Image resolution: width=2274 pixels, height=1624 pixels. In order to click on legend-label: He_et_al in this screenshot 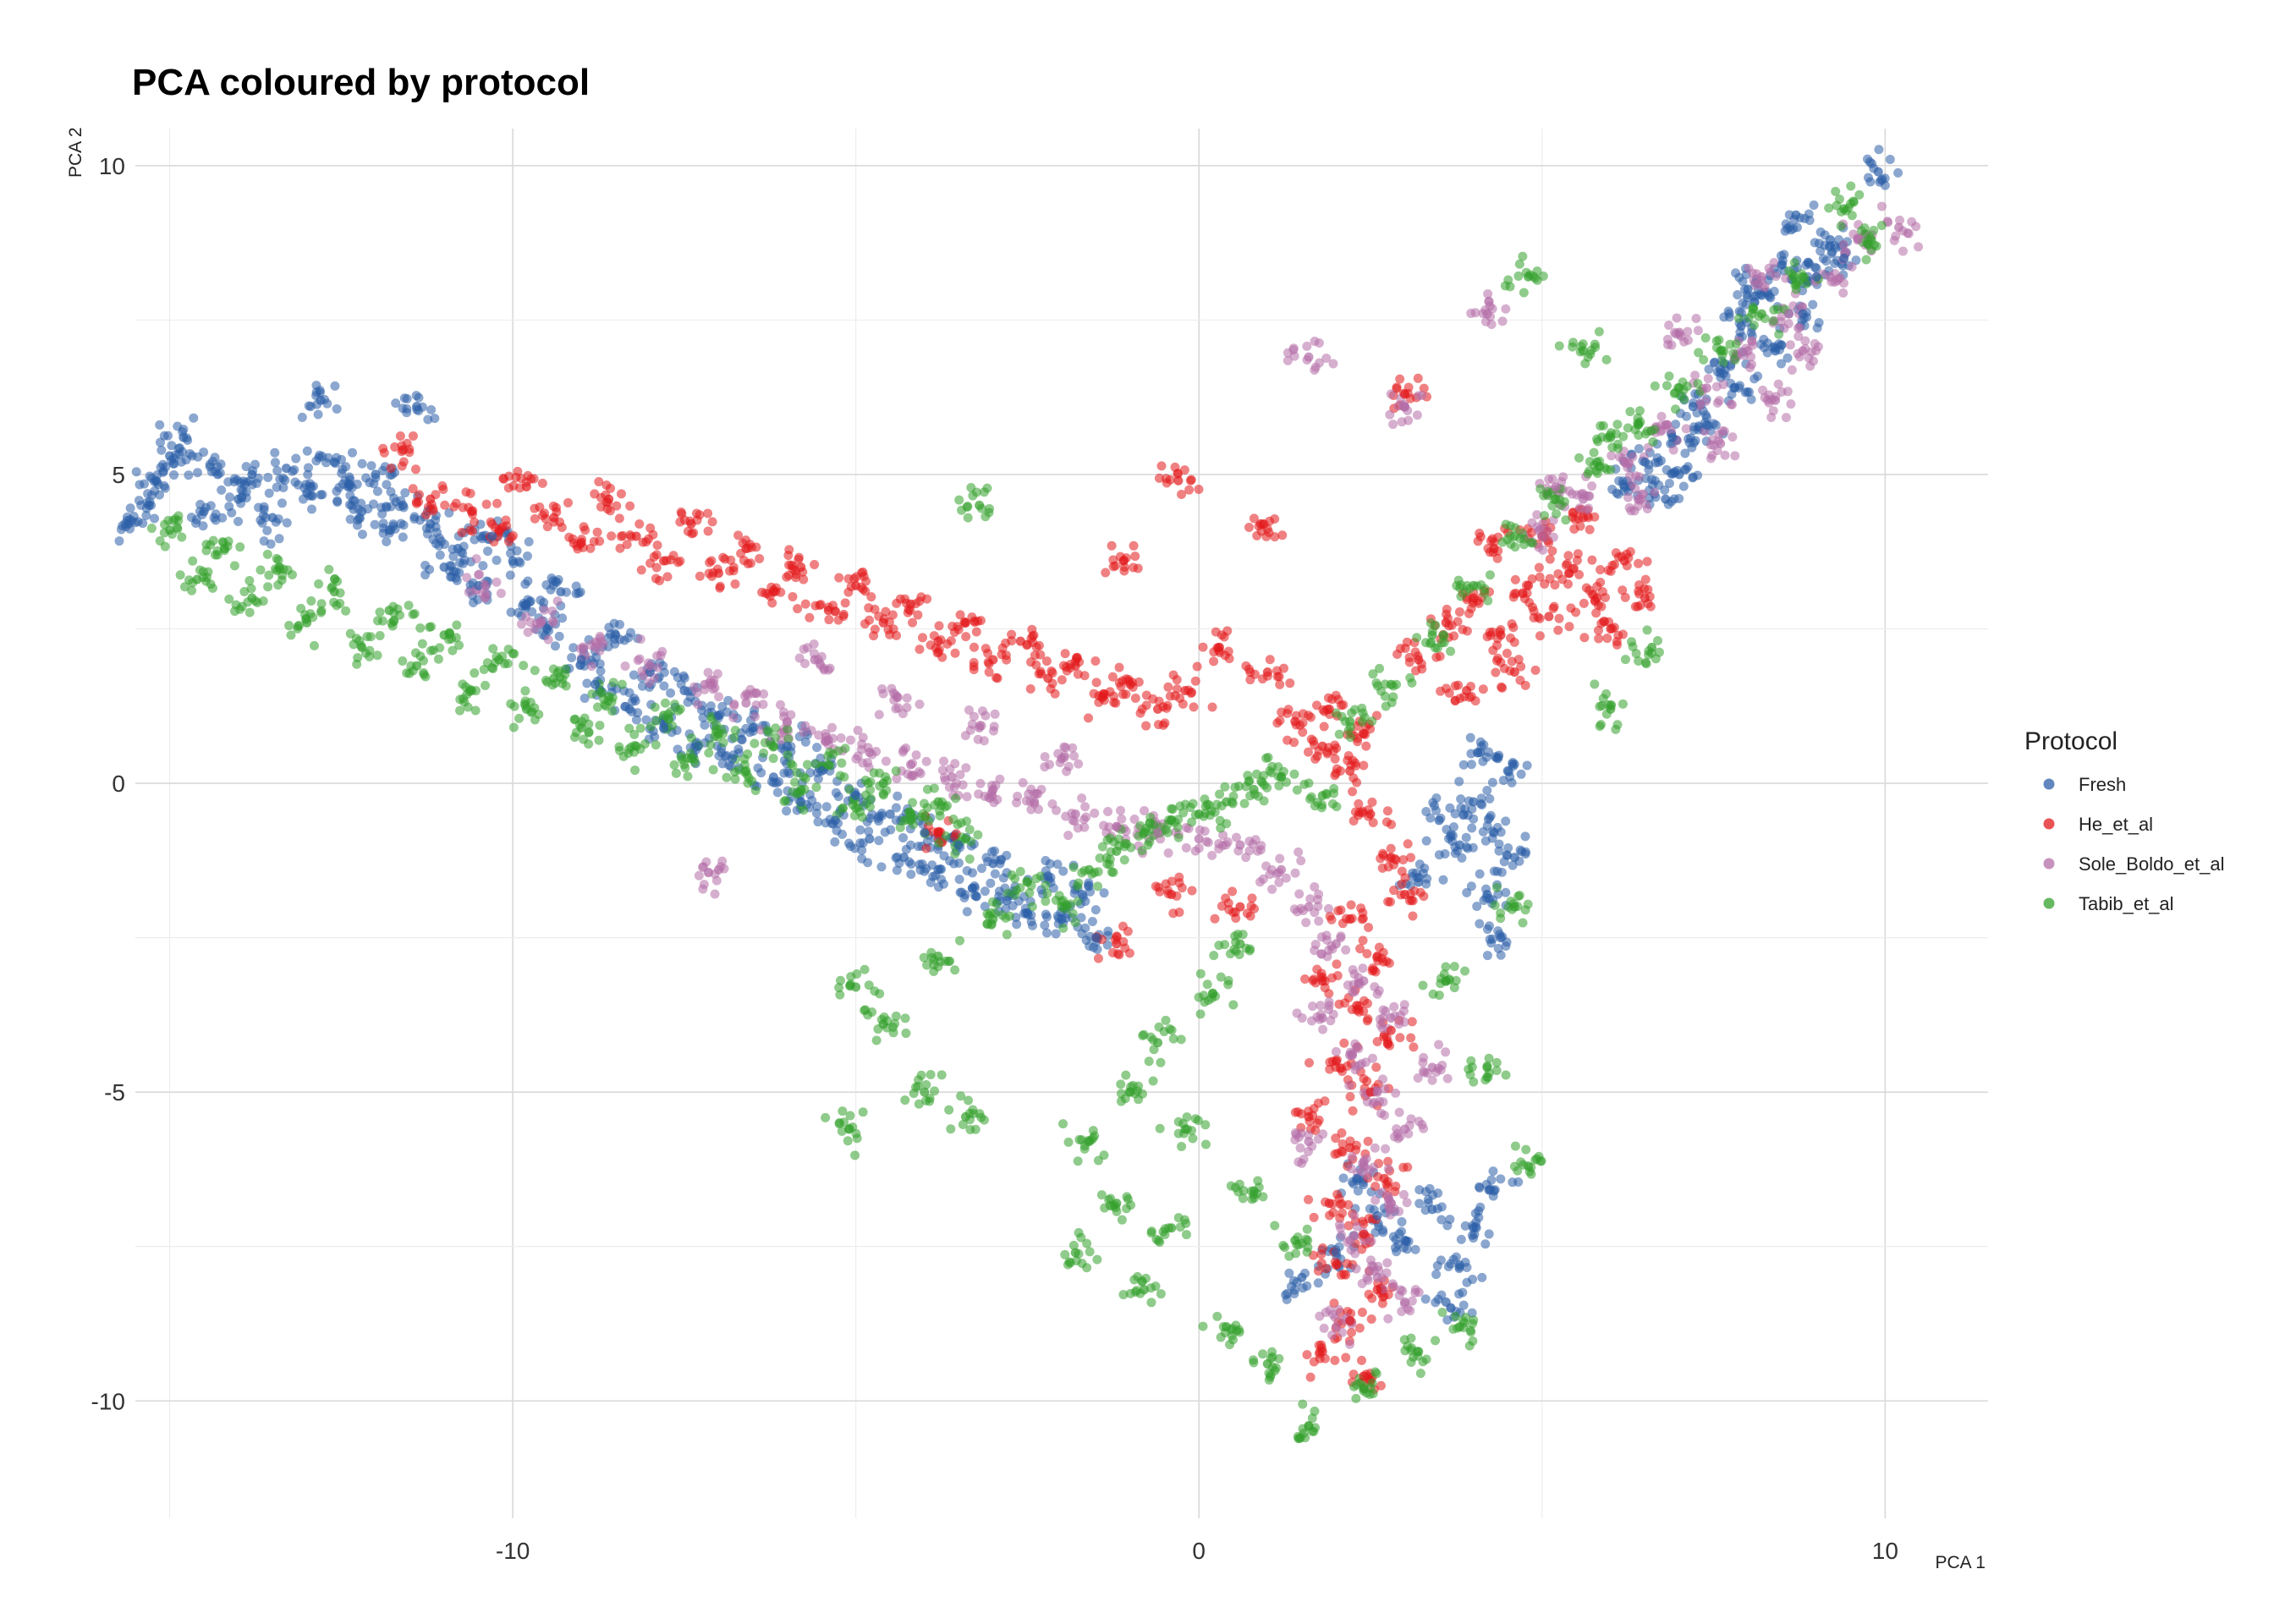, I will do `click(2116, 825)`.